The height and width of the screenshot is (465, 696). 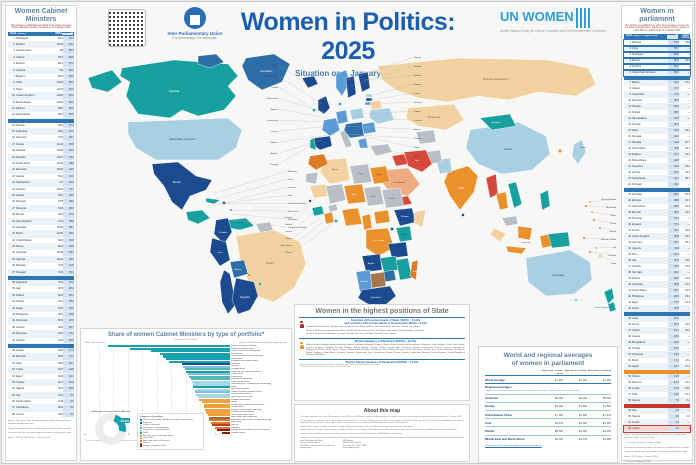 What do you see at coordinates (141, 428) in the screenshot?
I see `legend-swatch` at bounding box center [141, 428].